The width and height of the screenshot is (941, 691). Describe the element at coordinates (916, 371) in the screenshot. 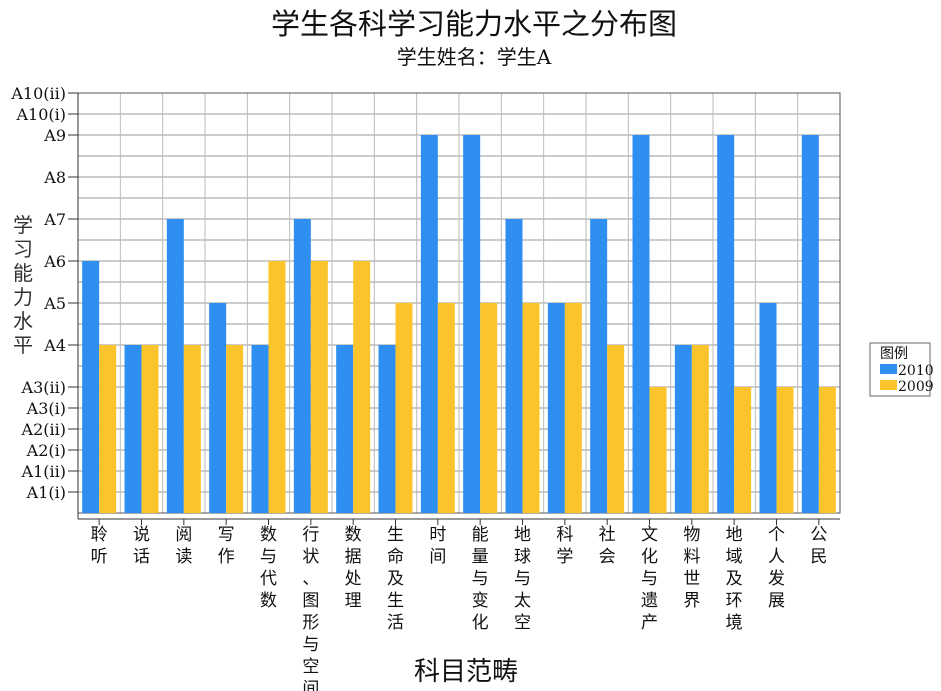

I see `legend-label: 2010` at that location.